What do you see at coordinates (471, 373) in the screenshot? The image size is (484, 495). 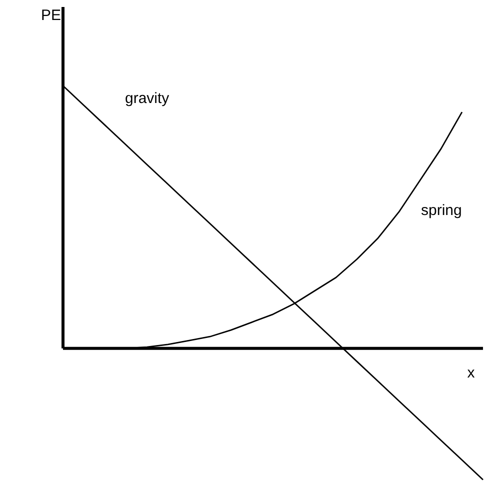 I see `x-axis-title: x` at bounding box center [471, 373].